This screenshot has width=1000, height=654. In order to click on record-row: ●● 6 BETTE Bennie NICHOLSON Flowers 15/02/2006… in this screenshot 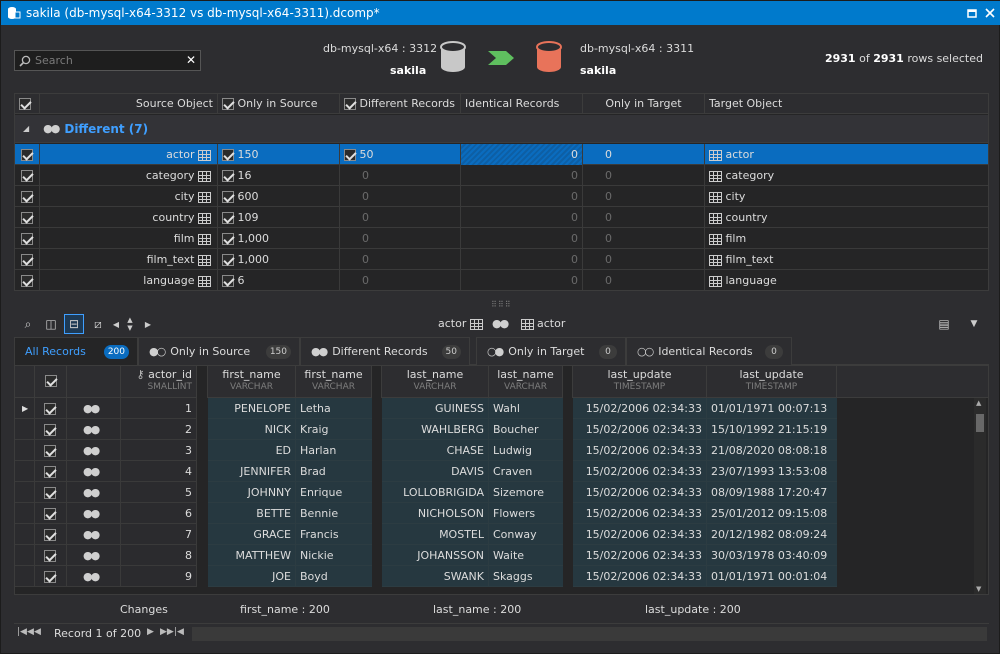, I will do `click(495, 513)`.